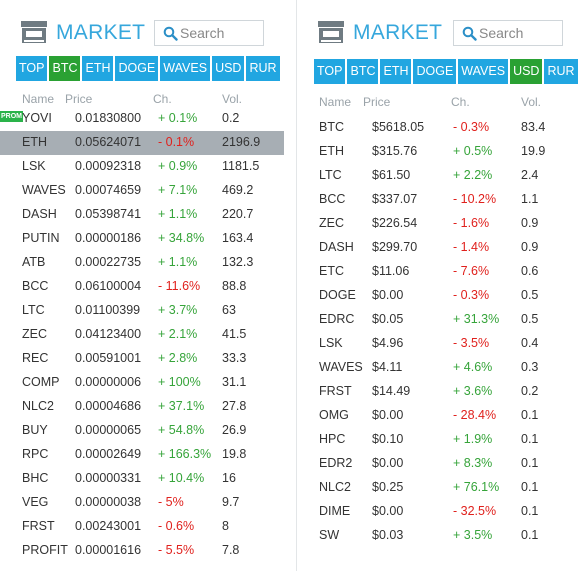 Image resolution: width=581 pixels, height=571 pixels. I want to click on price-value: $61.50, so click(391, 175).